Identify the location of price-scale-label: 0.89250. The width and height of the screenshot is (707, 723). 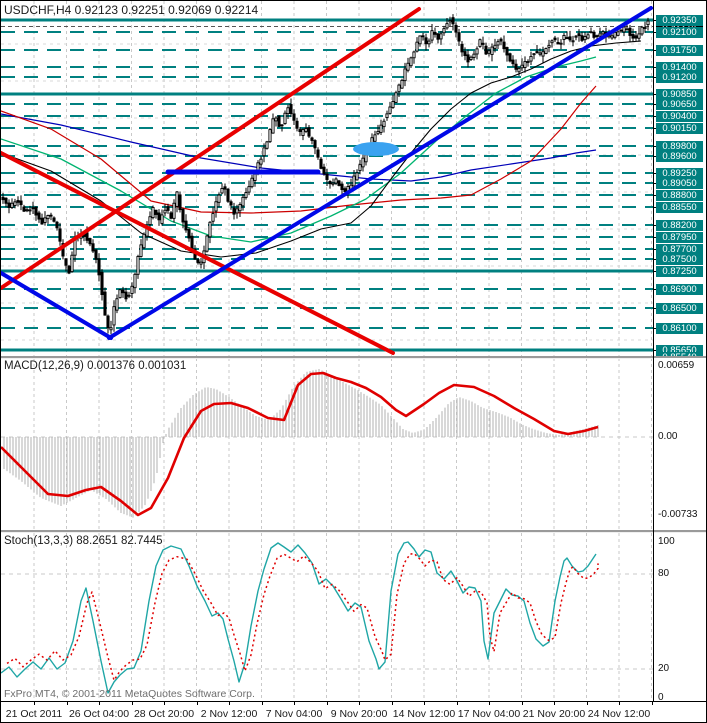
(679, 173).